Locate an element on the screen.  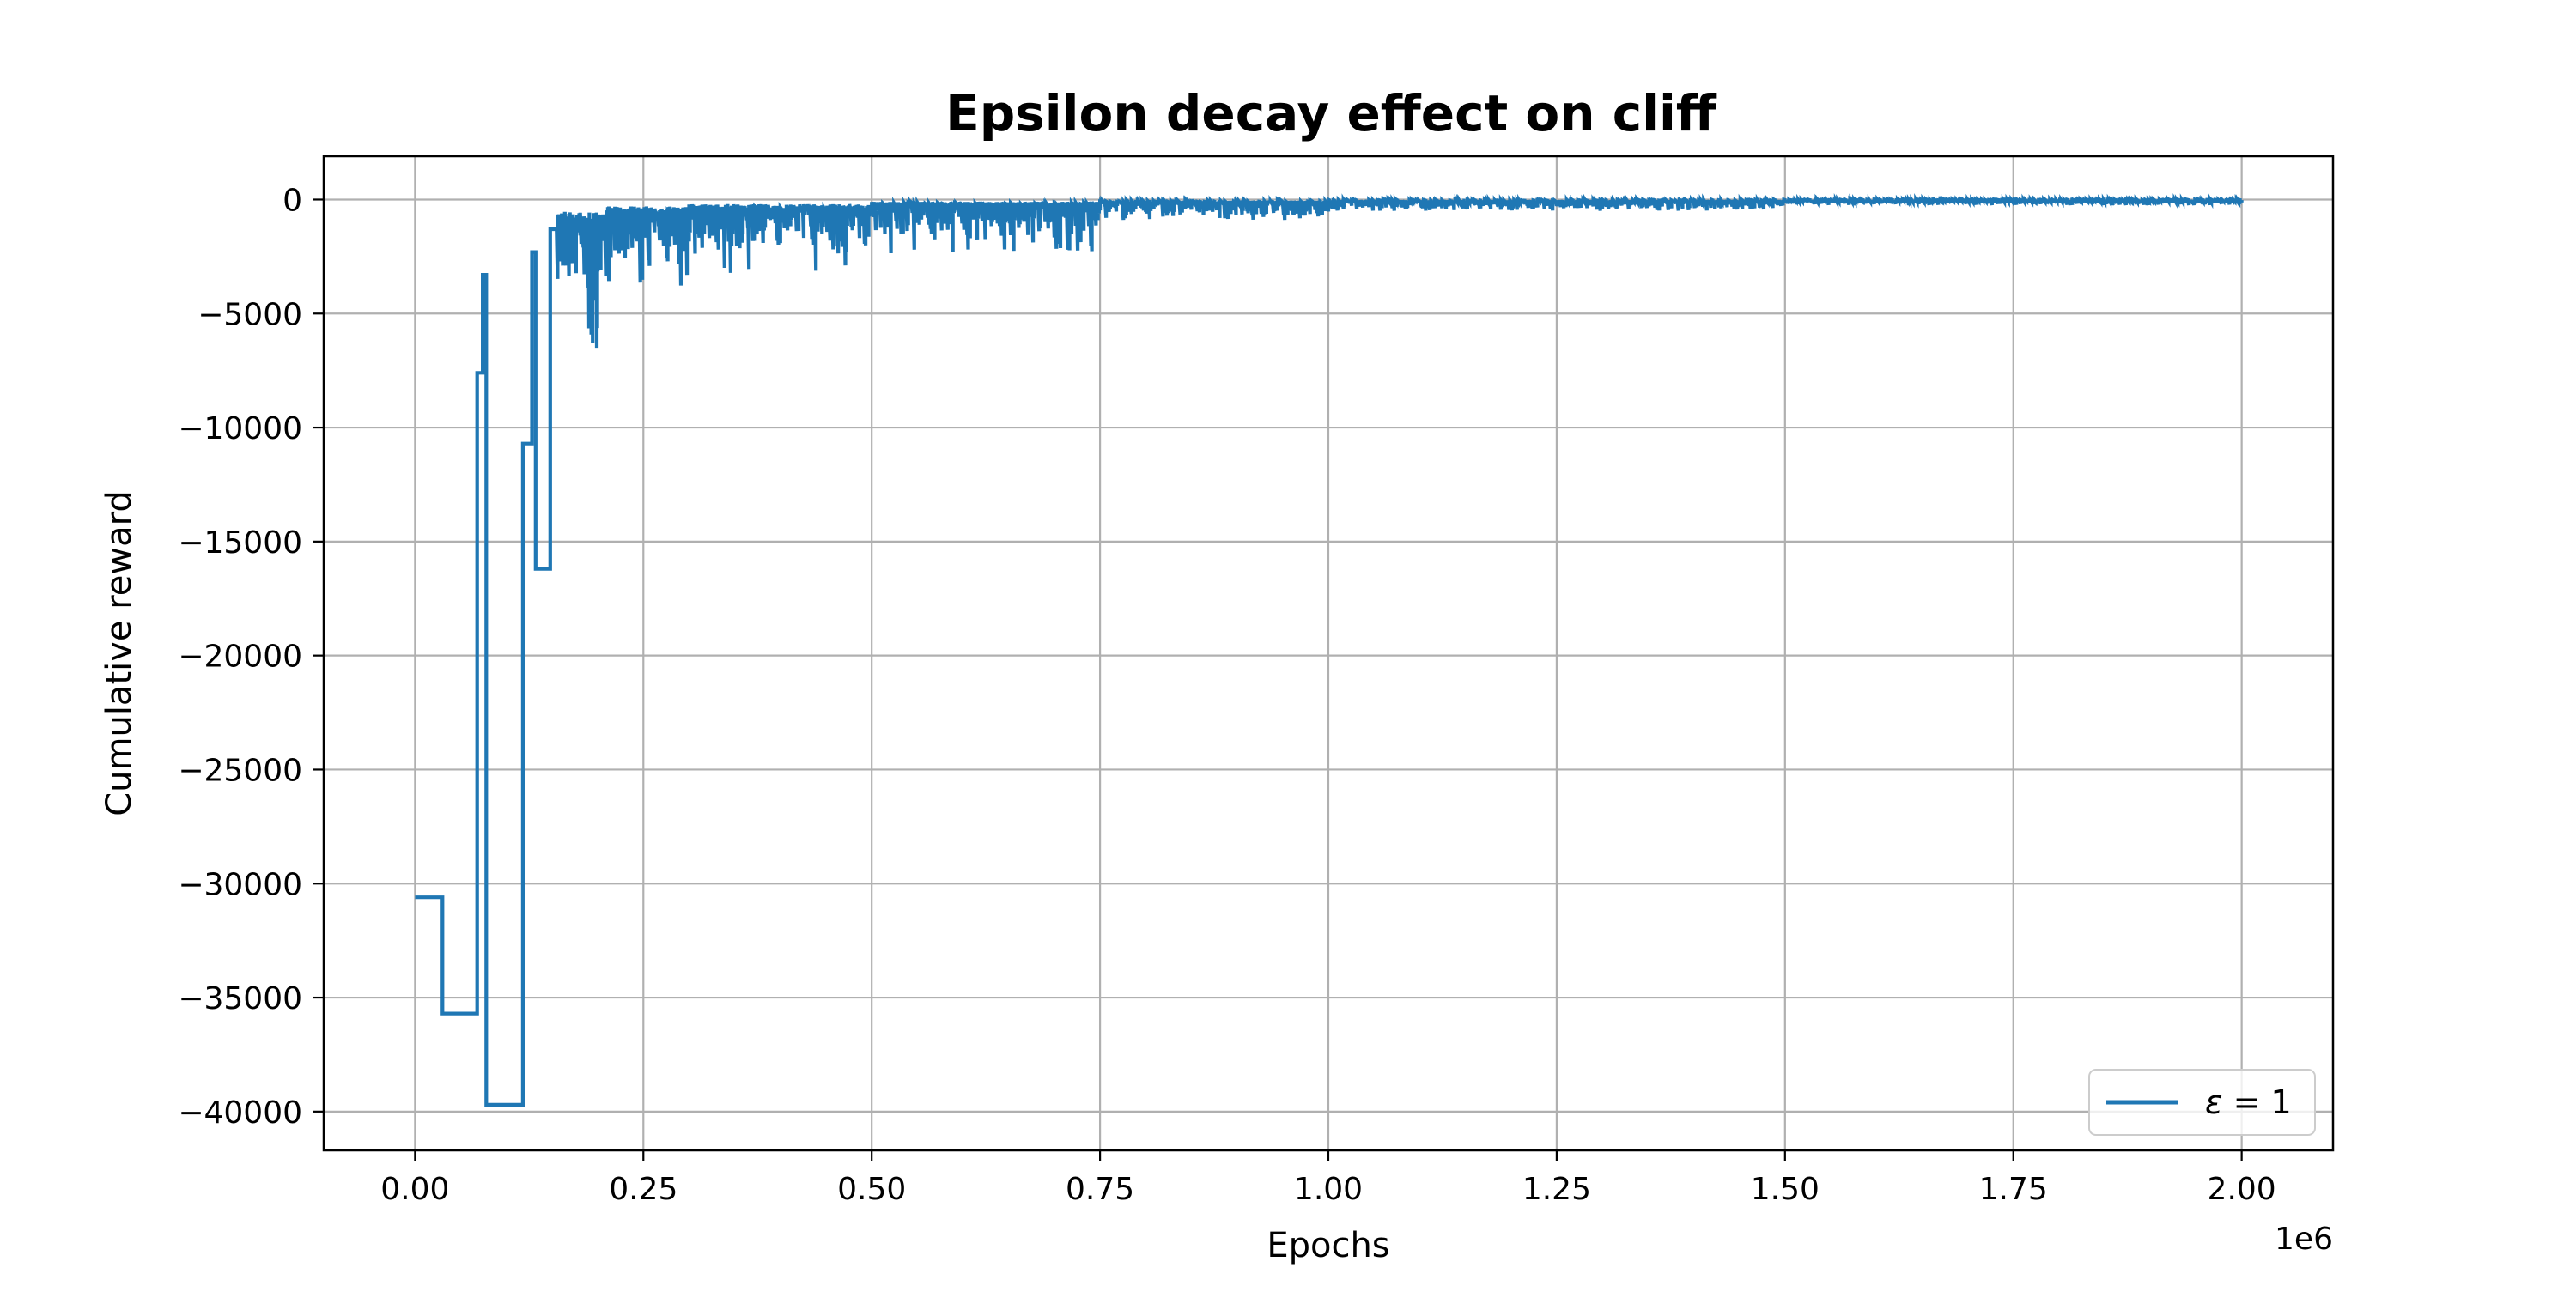
x-tick-label: 0.00 is located at coordinates (414, 1189).